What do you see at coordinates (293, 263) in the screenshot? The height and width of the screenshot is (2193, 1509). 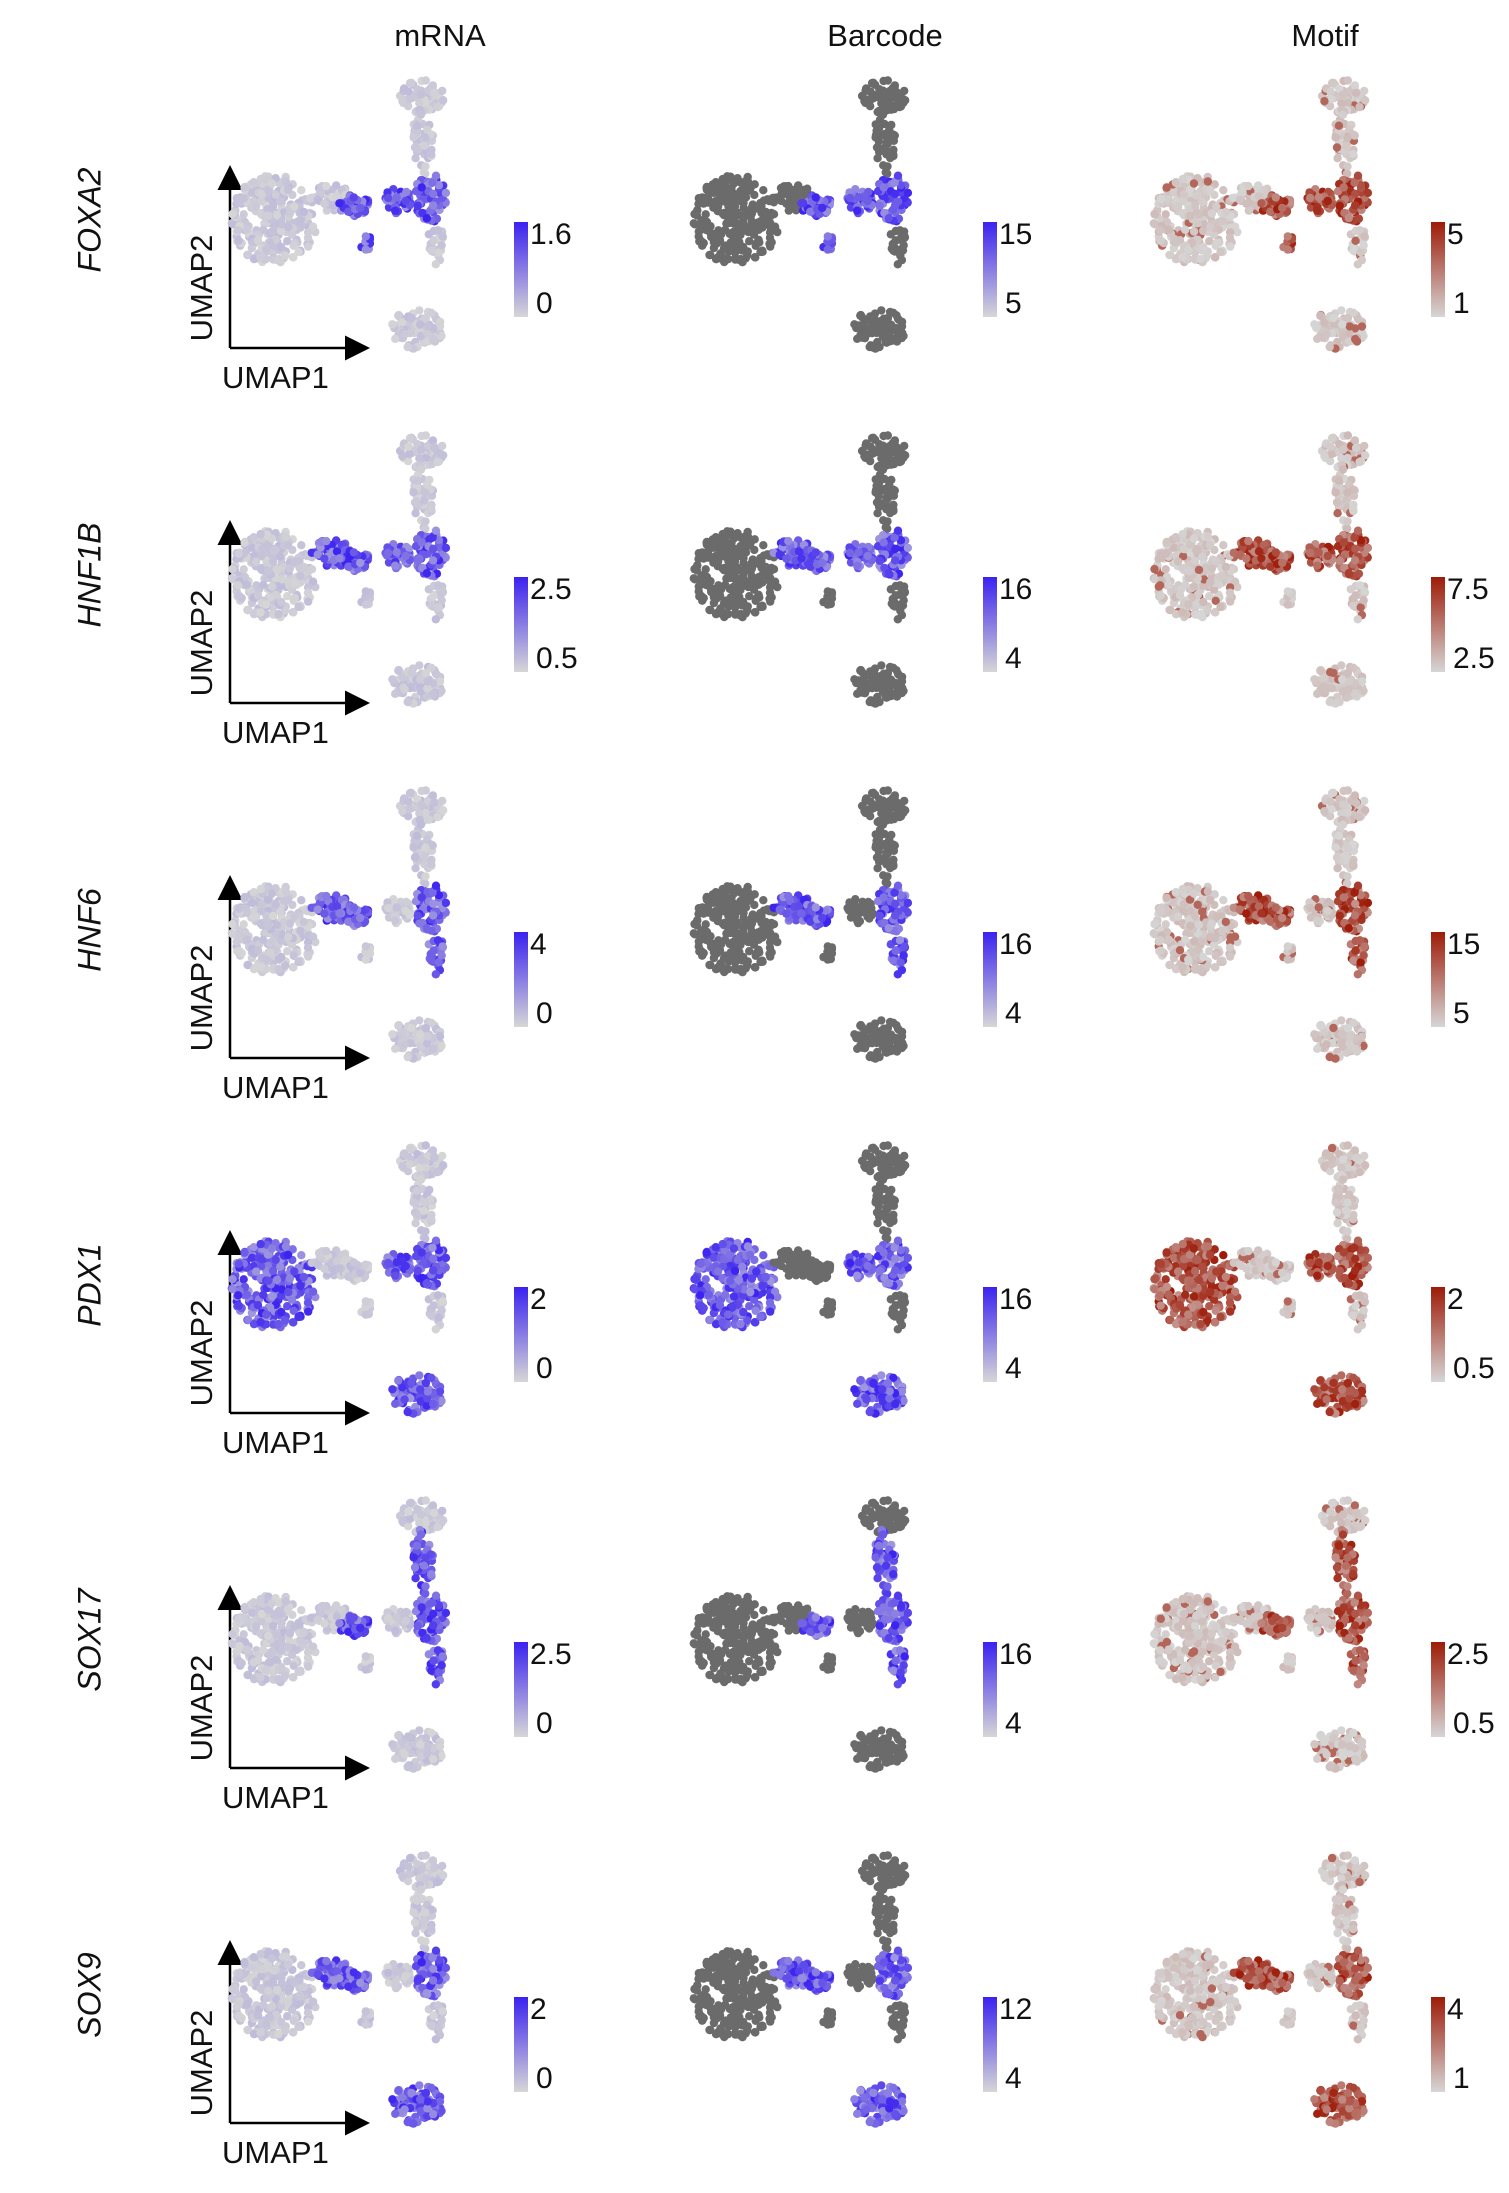 I see `umap-axes` at bounding box center [293, 263].